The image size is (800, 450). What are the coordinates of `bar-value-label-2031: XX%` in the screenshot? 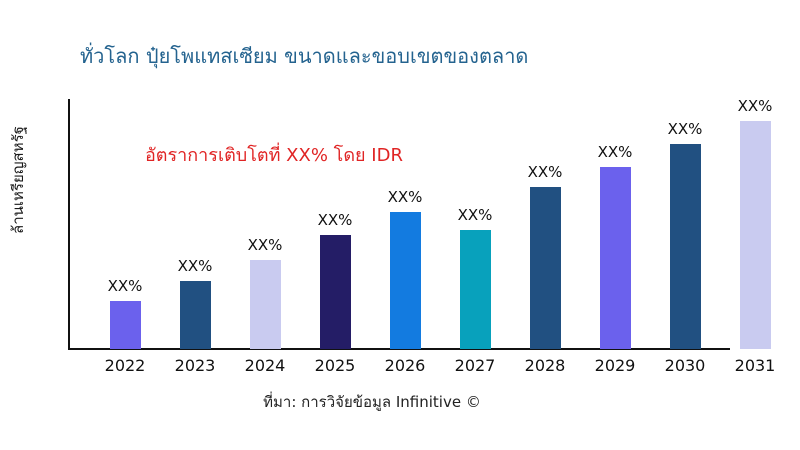 It's located at (755, 106).